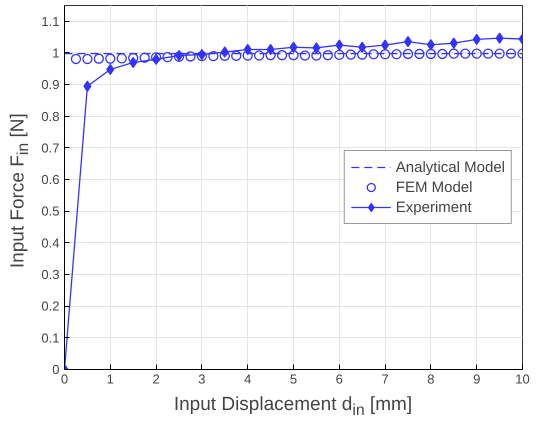 This screenshot has width=552, height=421. What do you see at coordinates (522, 379) in the screenshot?
I see `x-tick-label: 10` at bounding box center [522, 379].